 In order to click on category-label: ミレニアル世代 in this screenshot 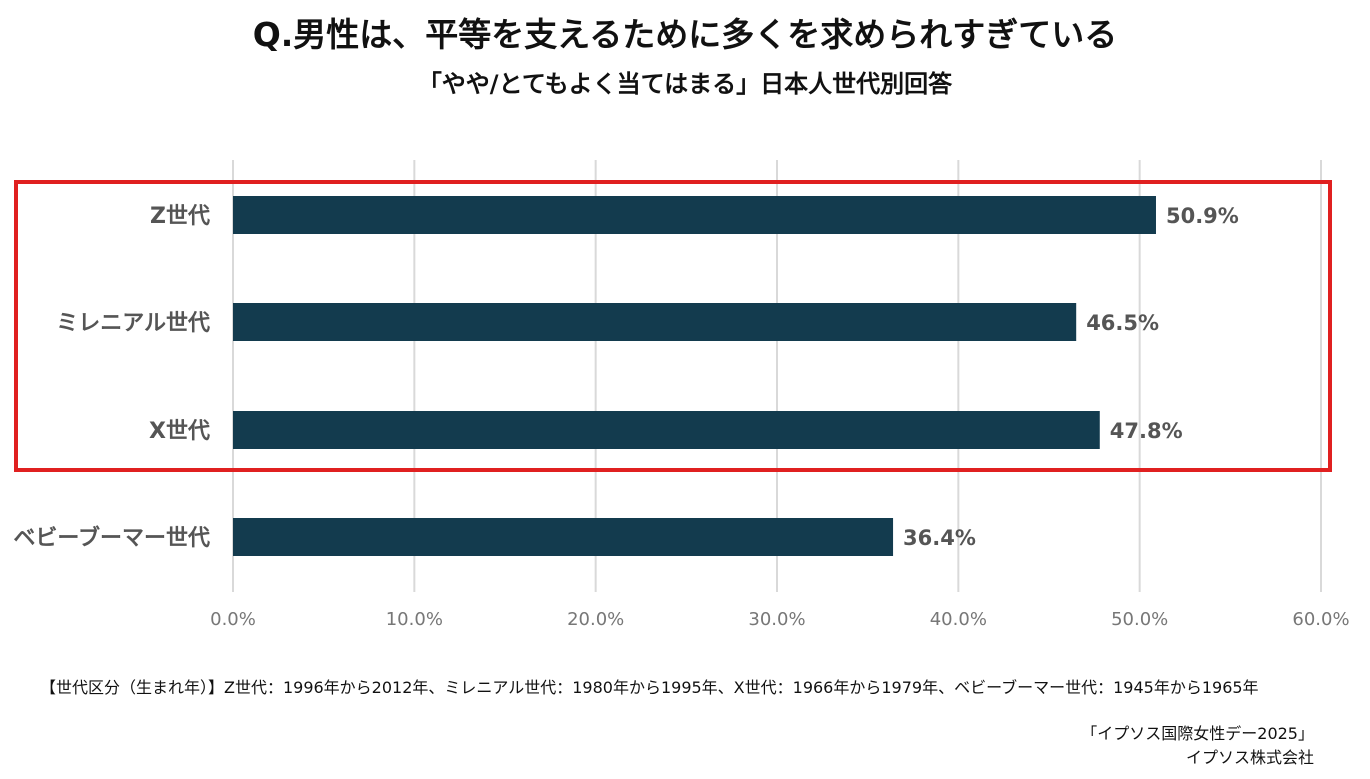, I will do `click(133, 323)`.